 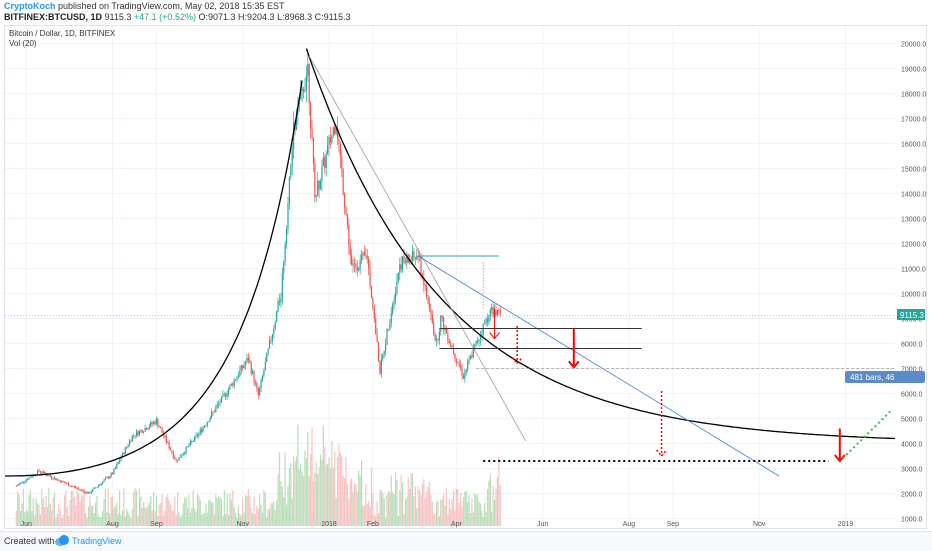 What do you see at coordinates (913, 270) in the screenshot?
I see `y-tick-label: 11000.0` at bounding box center [913, 270].